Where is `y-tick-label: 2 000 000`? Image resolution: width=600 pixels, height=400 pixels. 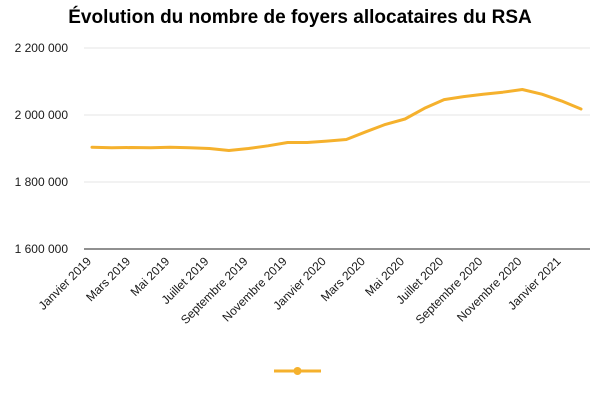 y-tick-label: 2 000 000 is located at coordinates (42, 115).